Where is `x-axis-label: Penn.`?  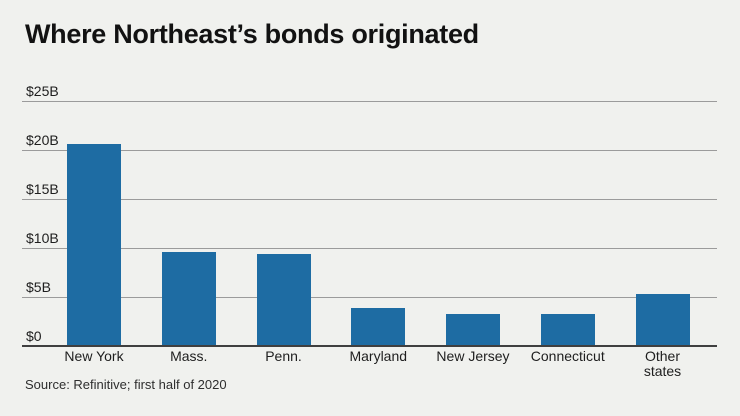 x-axis-label: Penn. is located at coordinates (283, 356).